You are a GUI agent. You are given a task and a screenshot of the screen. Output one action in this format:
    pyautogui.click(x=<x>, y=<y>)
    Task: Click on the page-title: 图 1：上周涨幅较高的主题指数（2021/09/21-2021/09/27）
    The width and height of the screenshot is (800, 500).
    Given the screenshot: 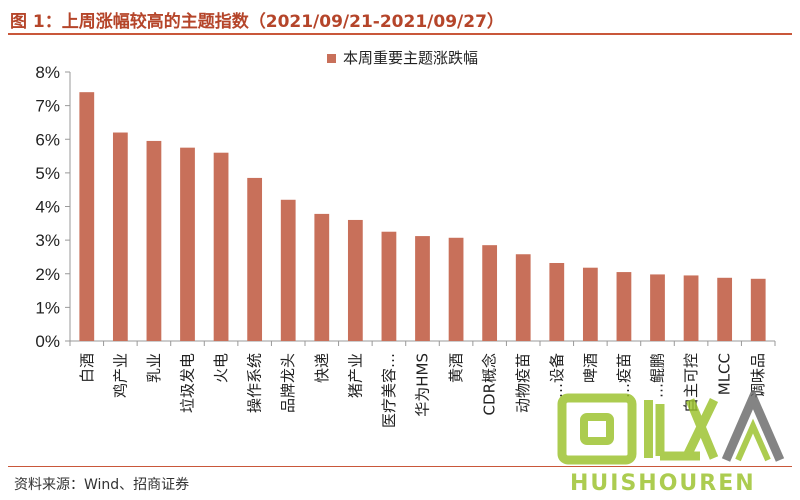 What is the action you would take?
    pyautogui.click(x=257, y=22)
    